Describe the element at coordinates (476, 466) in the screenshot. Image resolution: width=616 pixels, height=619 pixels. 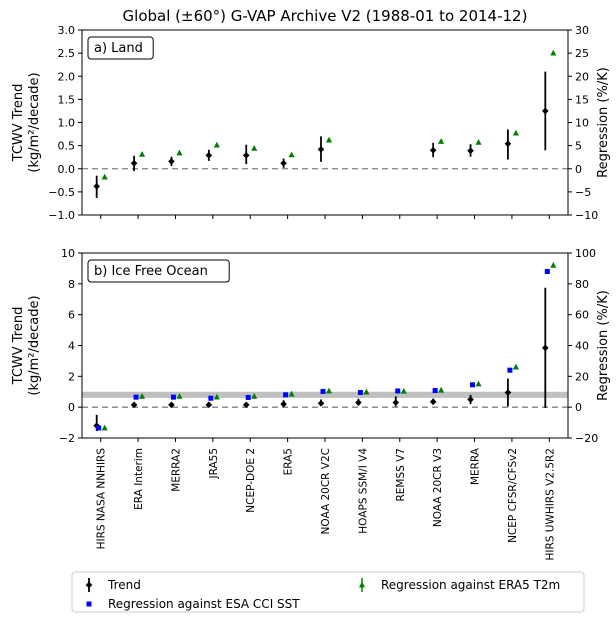
I see `x-category-label: MERRA` at that location.